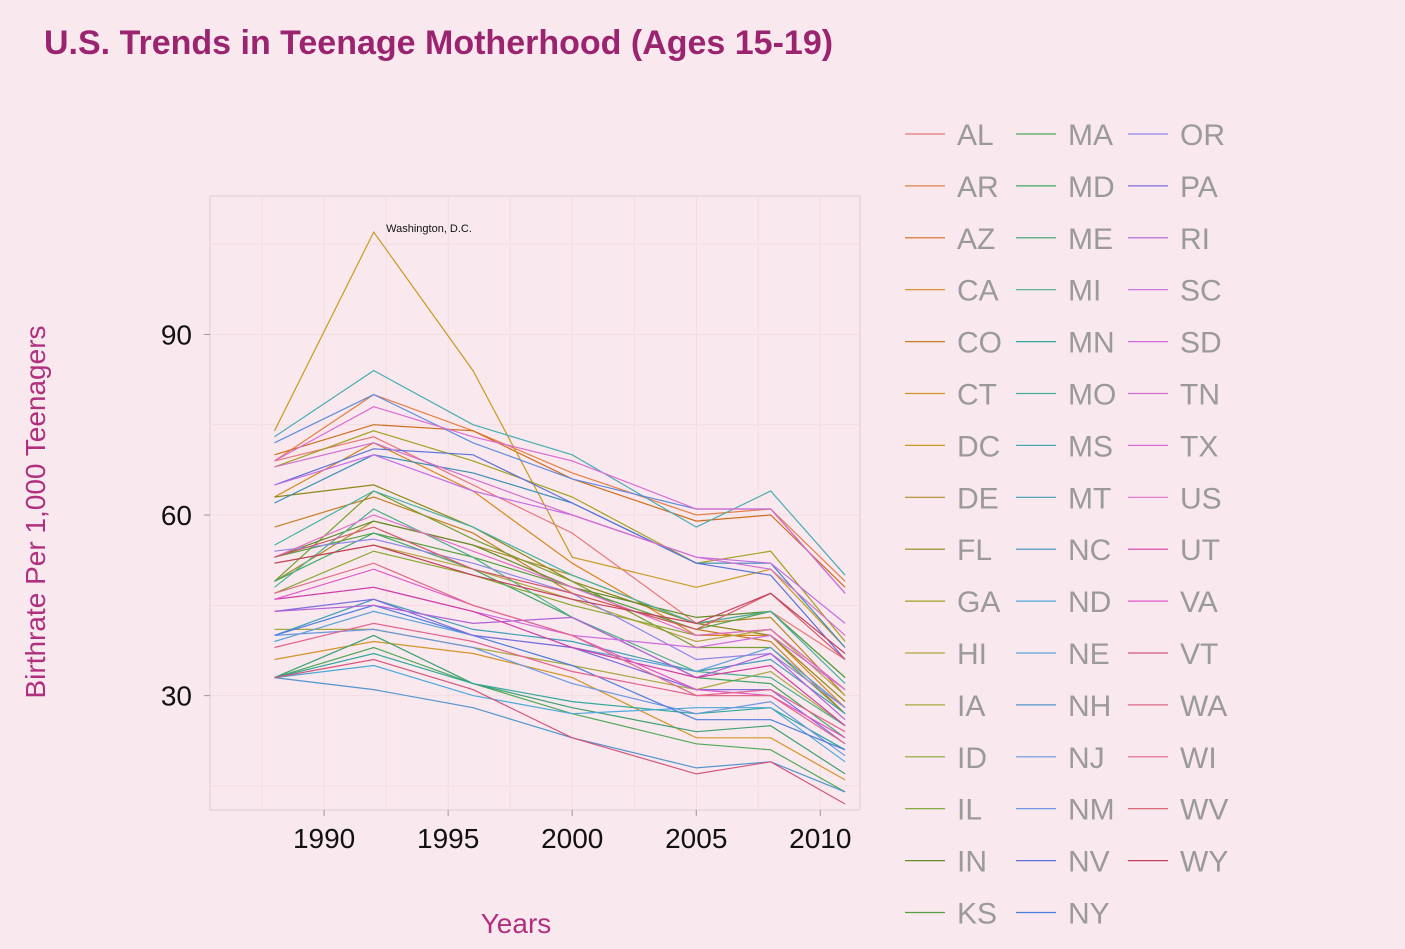 This screenshot has width=1405, height=949. Describe the element at coordinates (1065, 810) in the screenshot. I see `legend-item-nm: NM` at that location.